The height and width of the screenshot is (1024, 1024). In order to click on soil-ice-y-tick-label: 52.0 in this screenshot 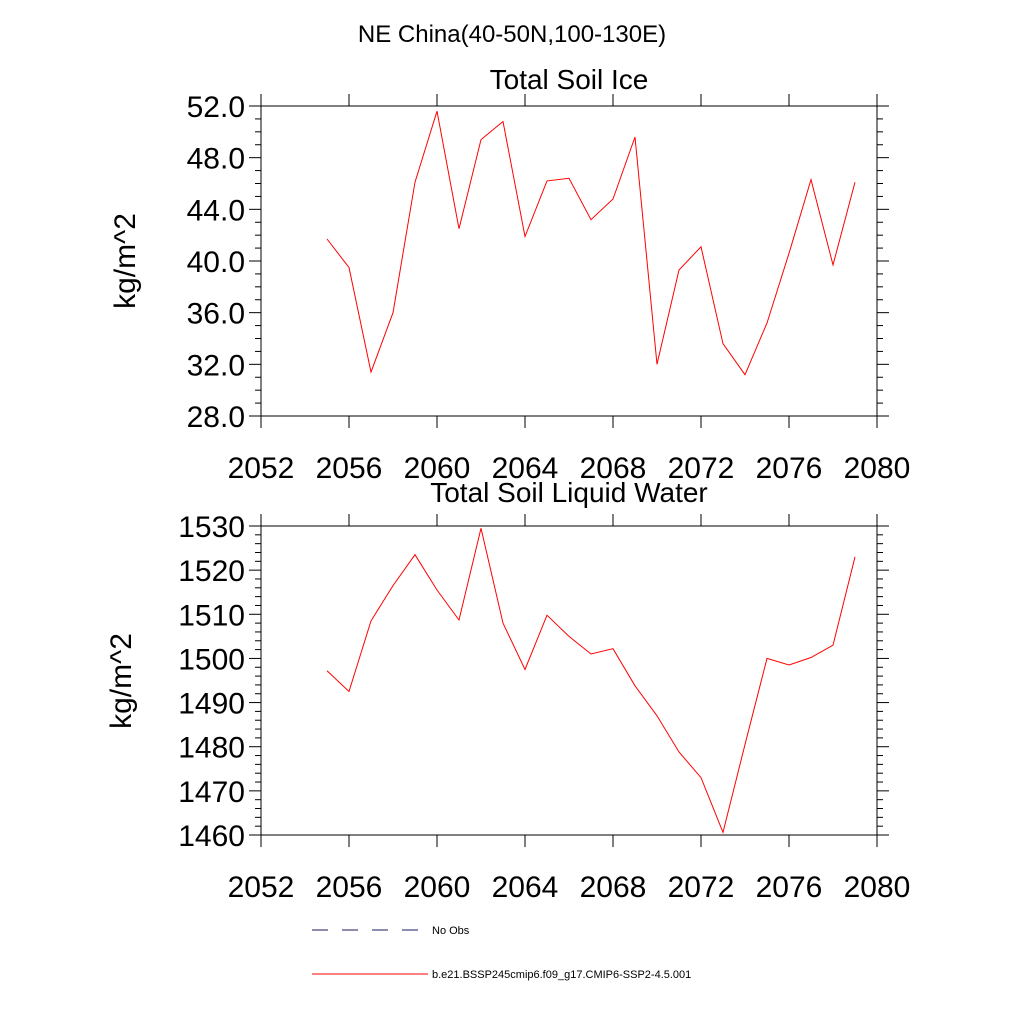, I will do `click(216, 107)`.